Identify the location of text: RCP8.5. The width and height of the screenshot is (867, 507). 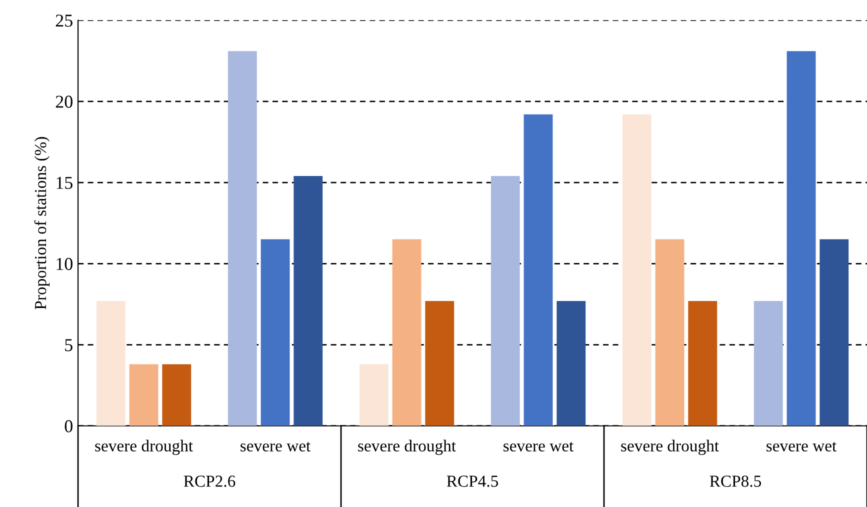
(736, 481).